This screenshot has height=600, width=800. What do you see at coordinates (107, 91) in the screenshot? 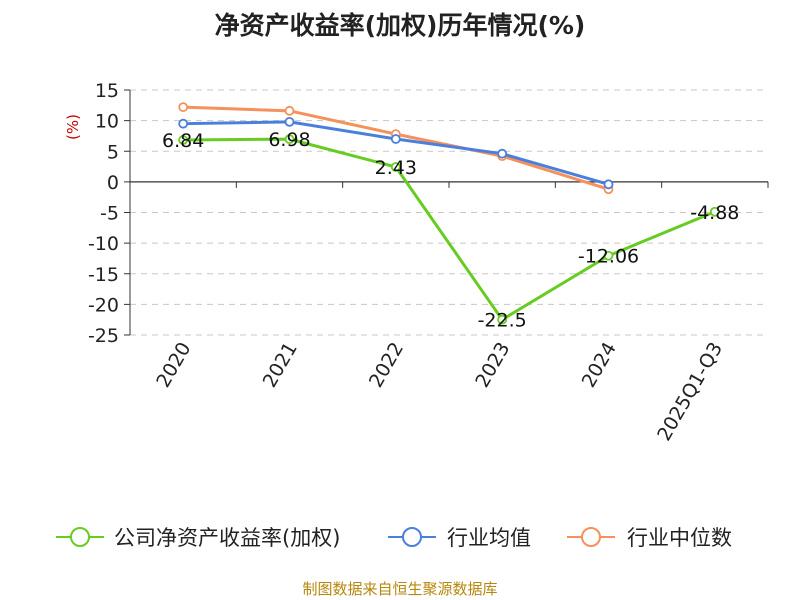
I see `y-tick-label: 15` at bounding box center [107, 91].